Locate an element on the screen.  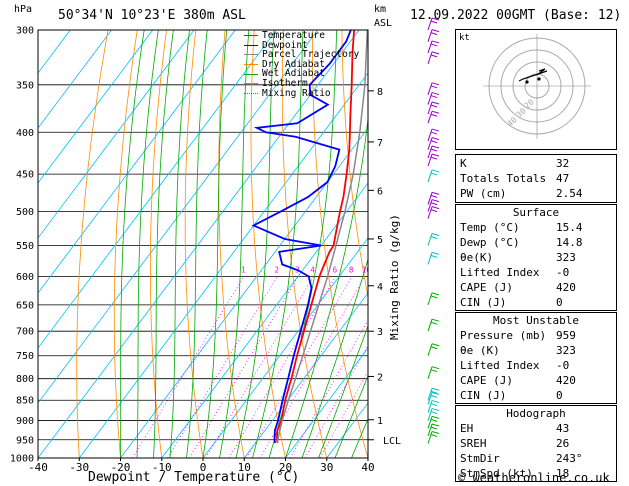
surface-row-label: Temp (°C) is located at coordinates (490, 227).